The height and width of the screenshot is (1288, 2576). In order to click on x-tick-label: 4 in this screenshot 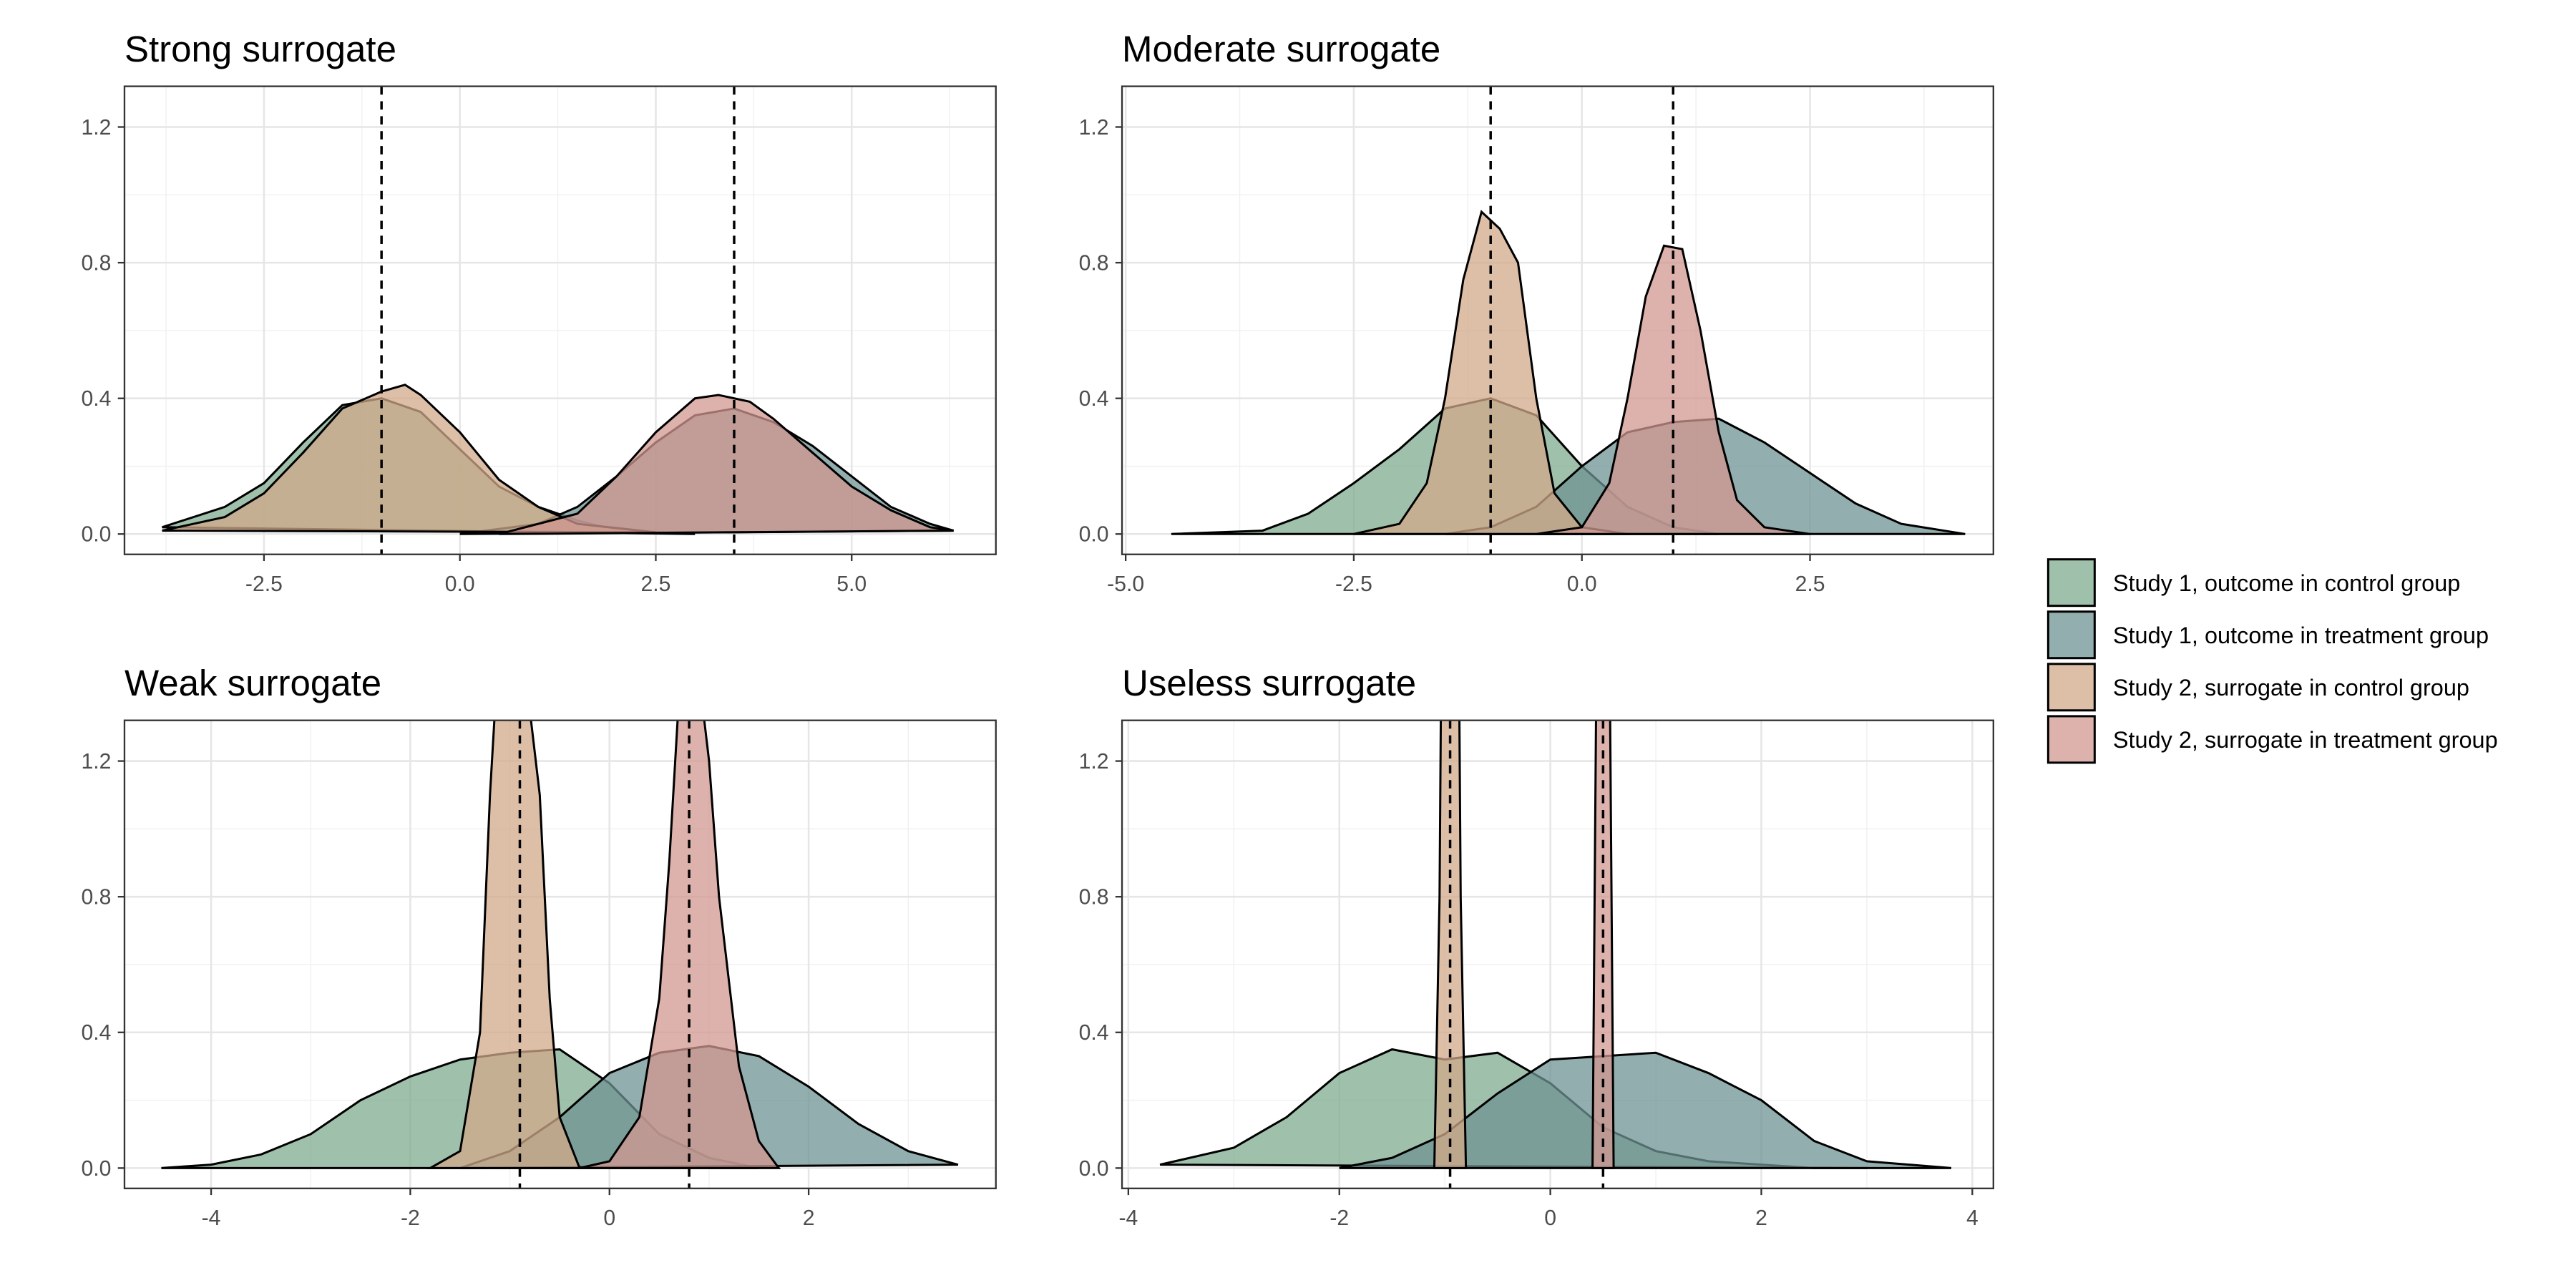, I will do `click(1972, 1218)`.